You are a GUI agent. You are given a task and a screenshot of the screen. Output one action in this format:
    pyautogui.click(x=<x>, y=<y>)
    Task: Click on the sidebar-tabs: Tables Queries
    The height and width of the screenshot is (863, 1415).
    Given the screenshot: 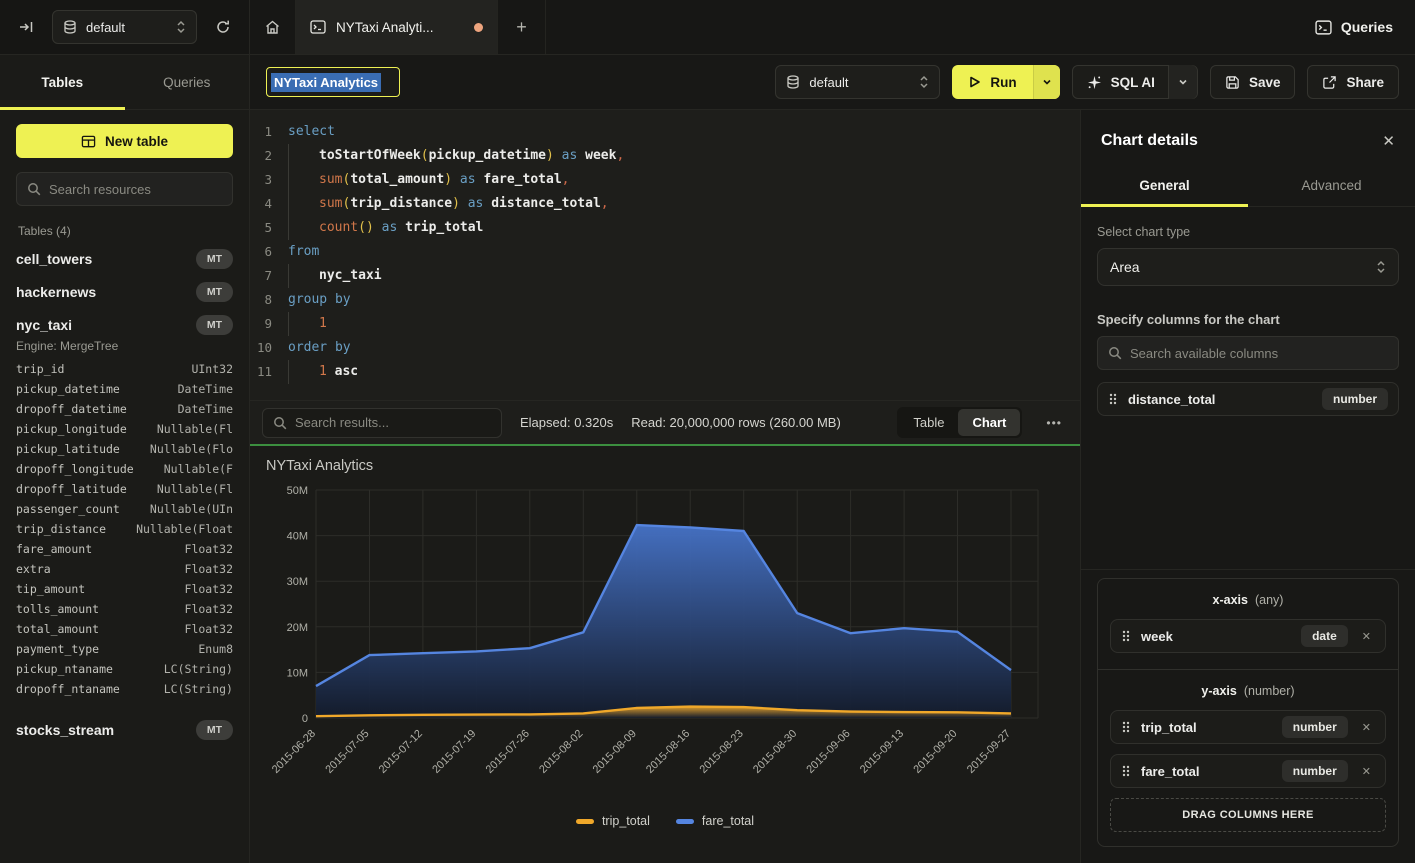 What is the action you would take?
    pyautogui.click(x=125, y=82)
    